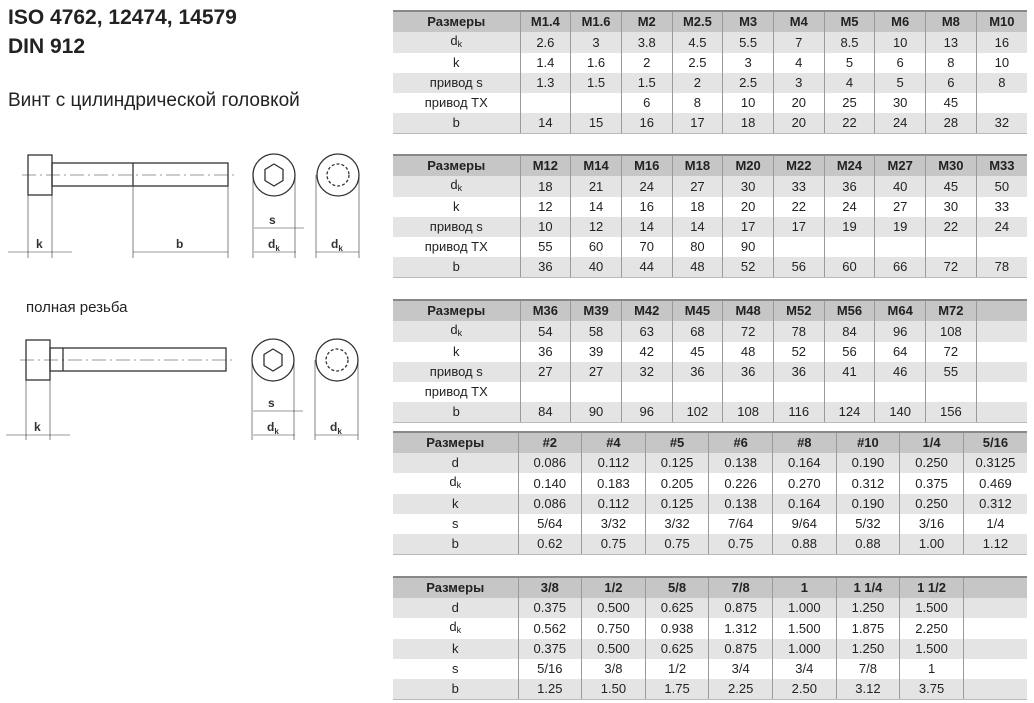 This screenshot has width=1034, height=703. I want to click on table-cell: 60, so click(849, 267).